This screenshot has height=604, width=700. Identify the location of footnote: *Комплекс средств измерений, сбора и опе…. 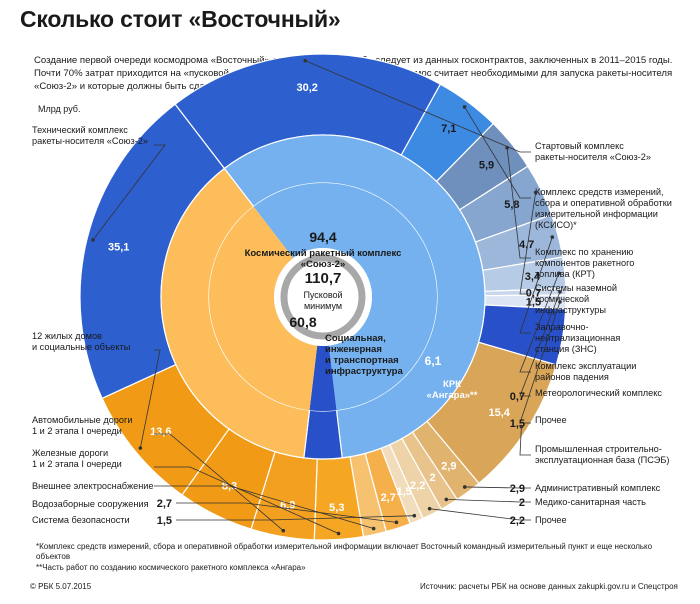
(344, 546).